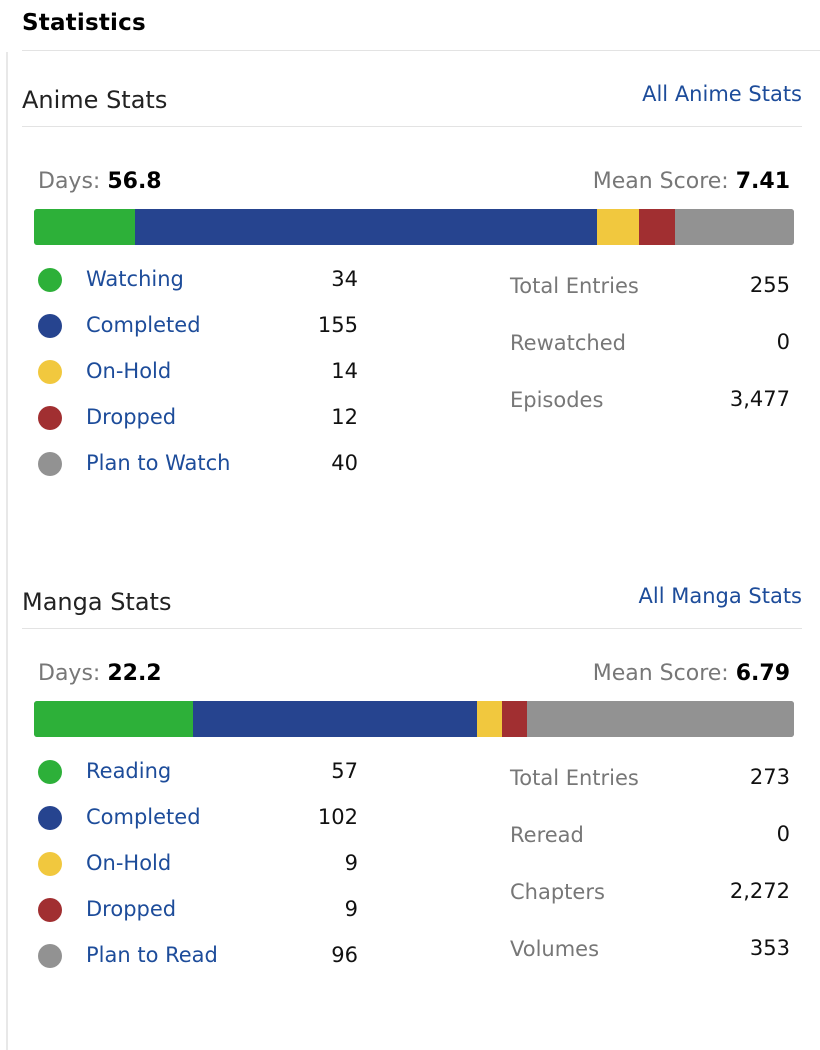 This screenshot has width=820, height=1050. Describe the element at coordinates (50, 372) in the screenshot. I see `anime-status-dot-on-hold` at that location.